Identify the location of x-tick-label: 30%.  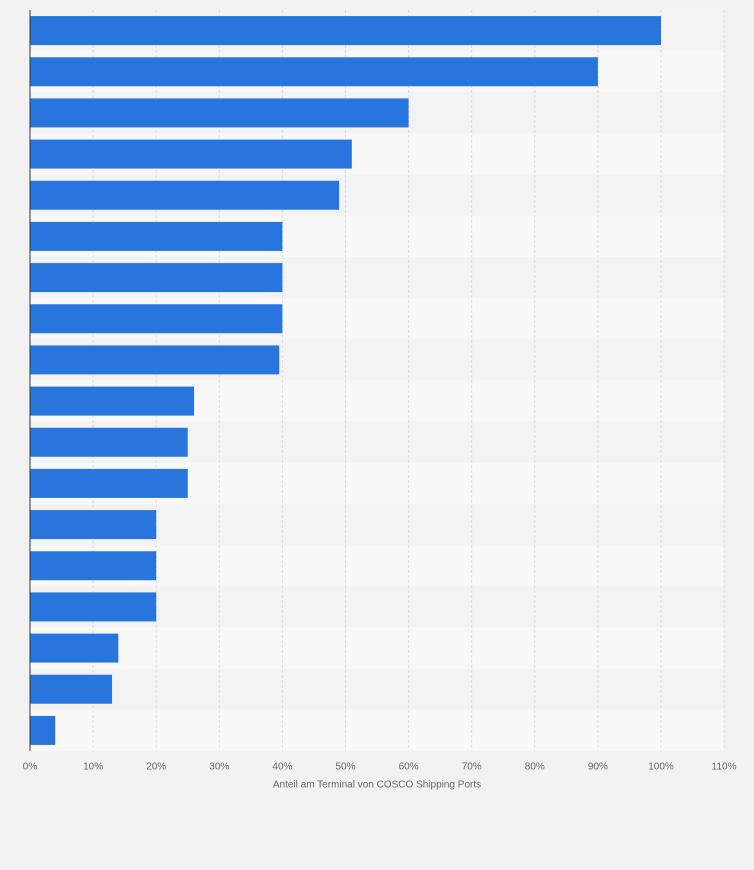
(219, 767).